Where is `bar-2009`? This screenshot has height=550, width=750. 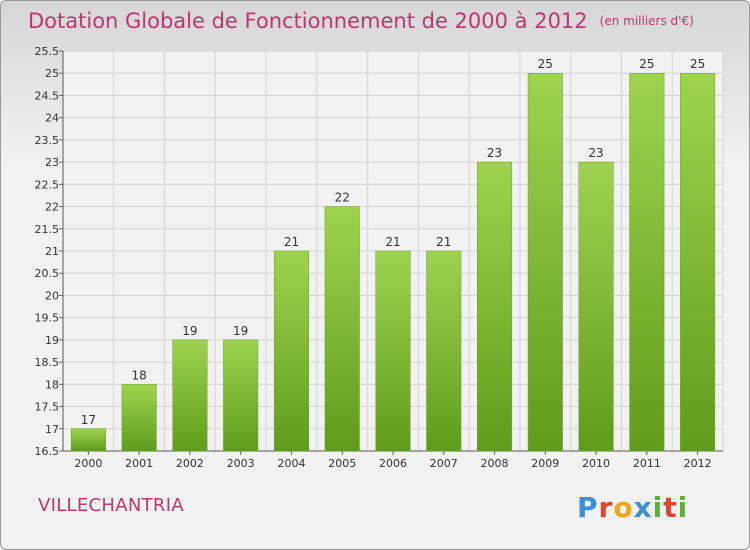 bar-2009 is located at coordinates (545, 262).